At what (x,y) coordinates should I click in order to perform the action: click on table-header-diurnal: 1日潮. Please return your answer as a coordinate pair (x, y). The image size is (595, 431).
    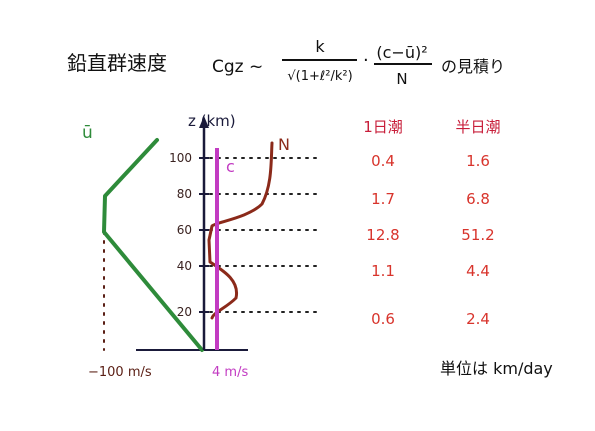
    Looking at the image, I should click on (383, 127).